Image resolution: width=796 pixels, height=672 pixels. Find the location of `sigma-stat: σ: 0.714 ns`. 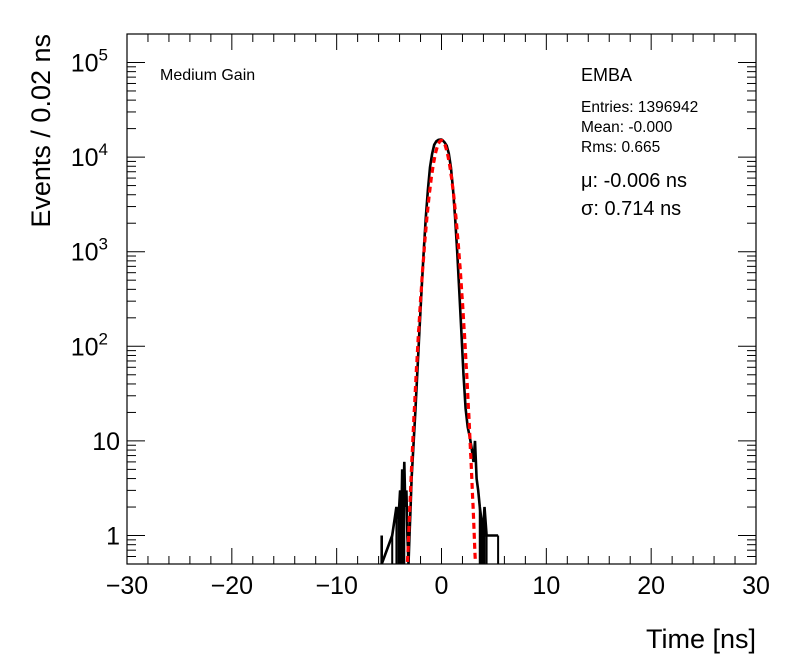

sigma-stat: σ: 0.714 ns is located at coordinates (631, 209).